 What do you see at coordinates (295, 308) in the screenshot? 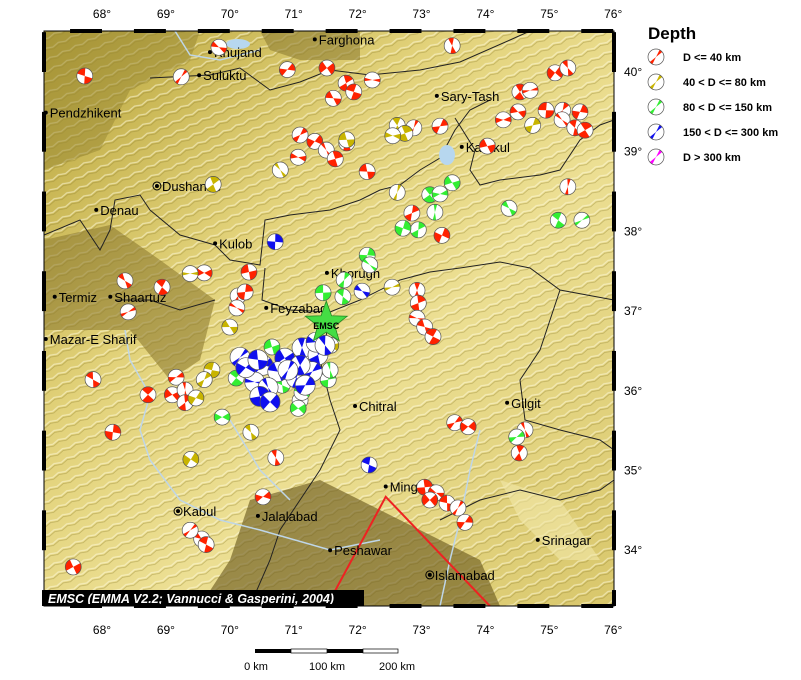
I see `city-feyzabad: Feyzabad` at bounding box center [295, 308].